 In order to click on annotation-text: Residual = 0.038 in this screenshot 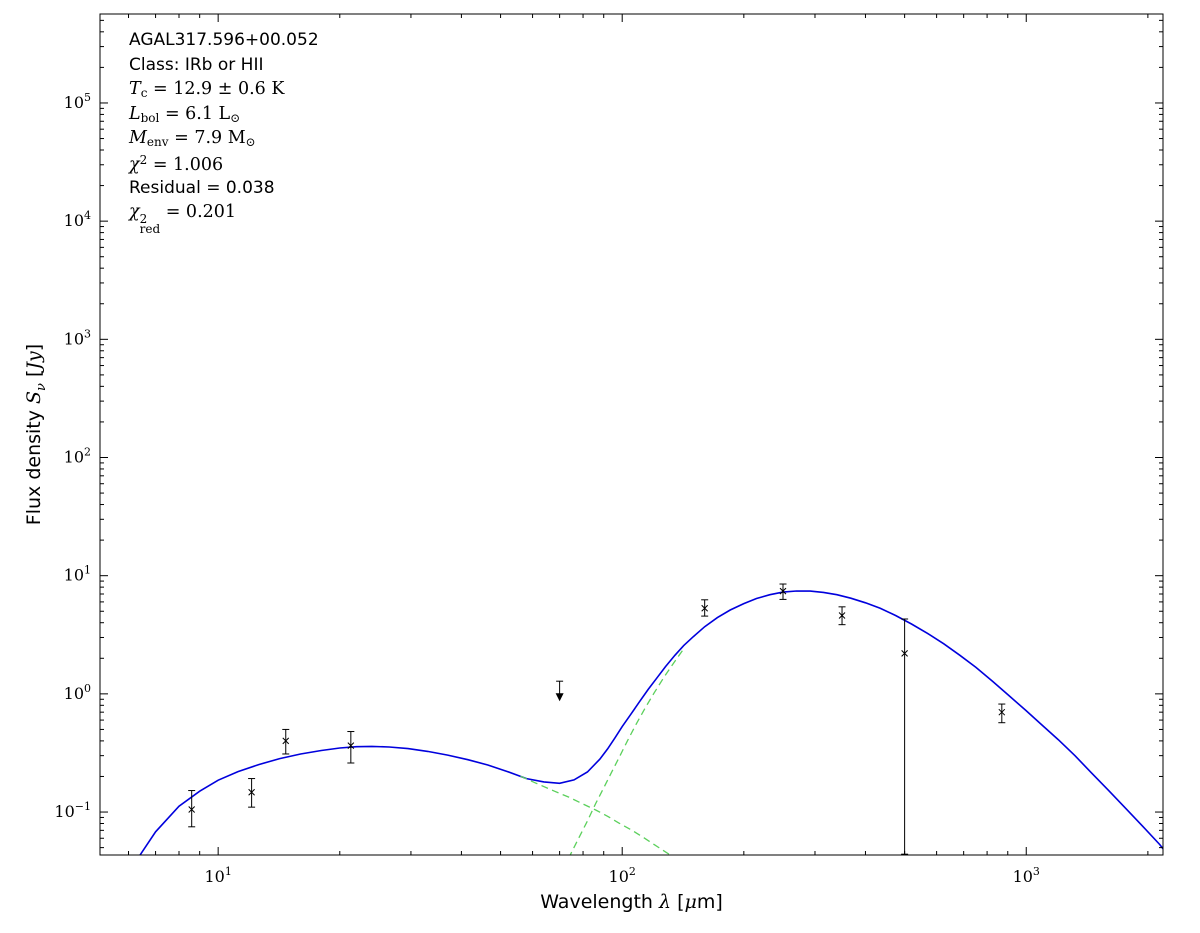, I will do `click(202, 187)`.